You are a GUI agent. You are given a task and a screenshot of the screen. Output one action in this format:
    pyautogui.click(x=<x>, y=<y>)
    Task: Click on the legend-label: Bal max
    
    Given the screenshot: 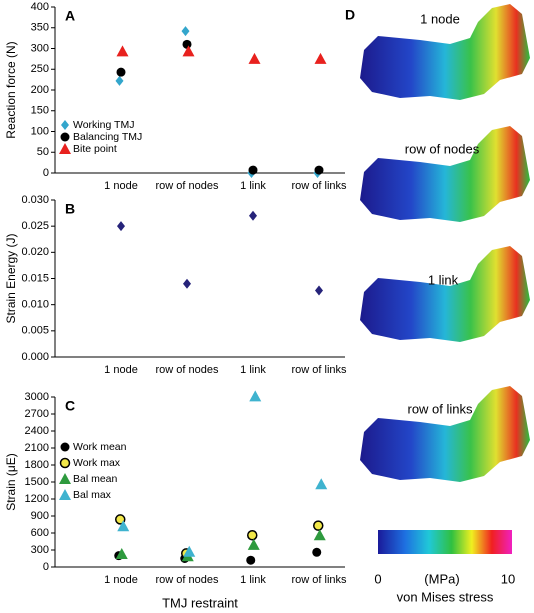 What is the action you would take?
    pyautogui.click(x=92, y=495)
    